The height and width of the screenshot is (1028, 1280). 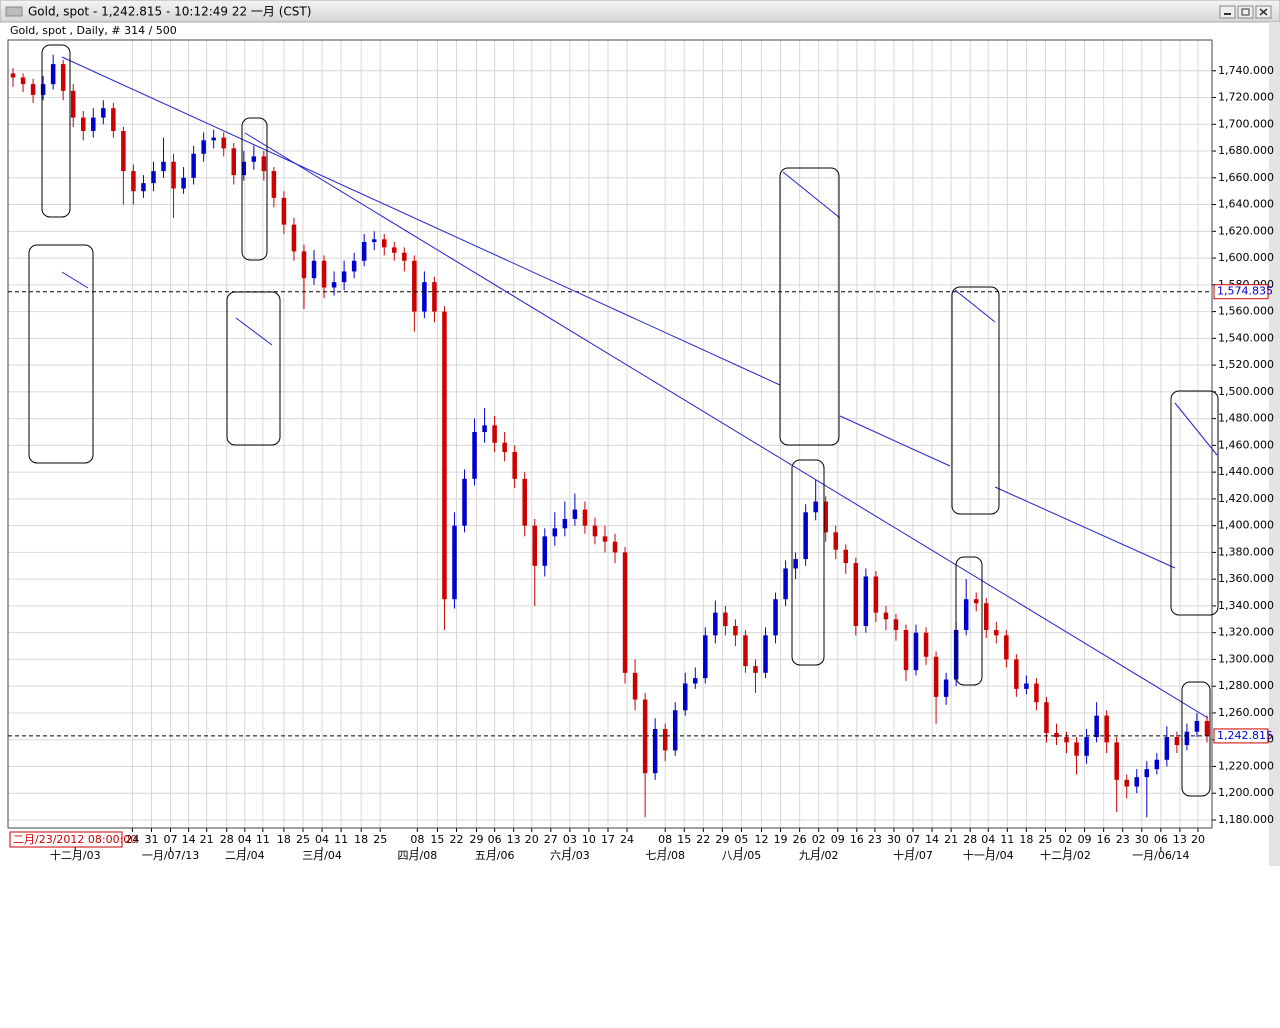 What do you see at coordinates (1274, 444) in the screenshot?
I see `window-edge` at bounding box center [1274, 444].